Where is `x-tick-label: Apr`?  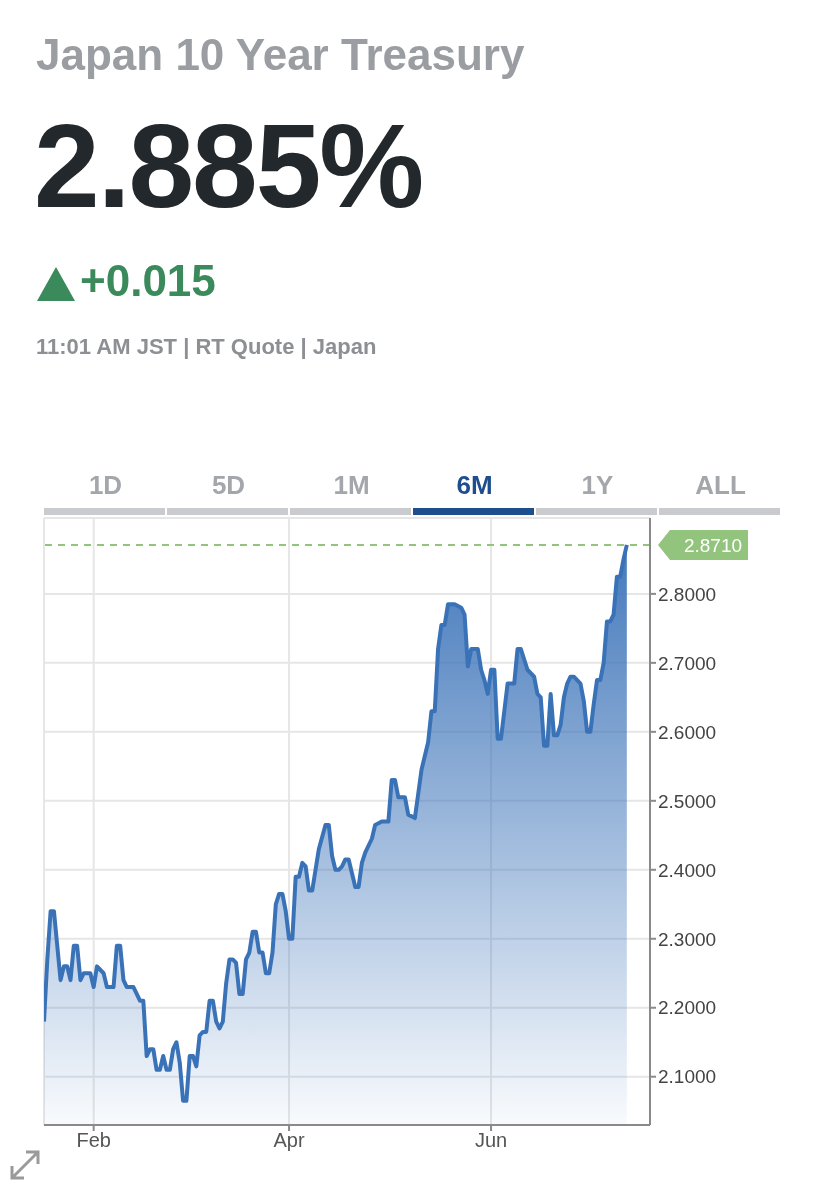 x-tick-label: Apr is located at coordinates (289, 1140).